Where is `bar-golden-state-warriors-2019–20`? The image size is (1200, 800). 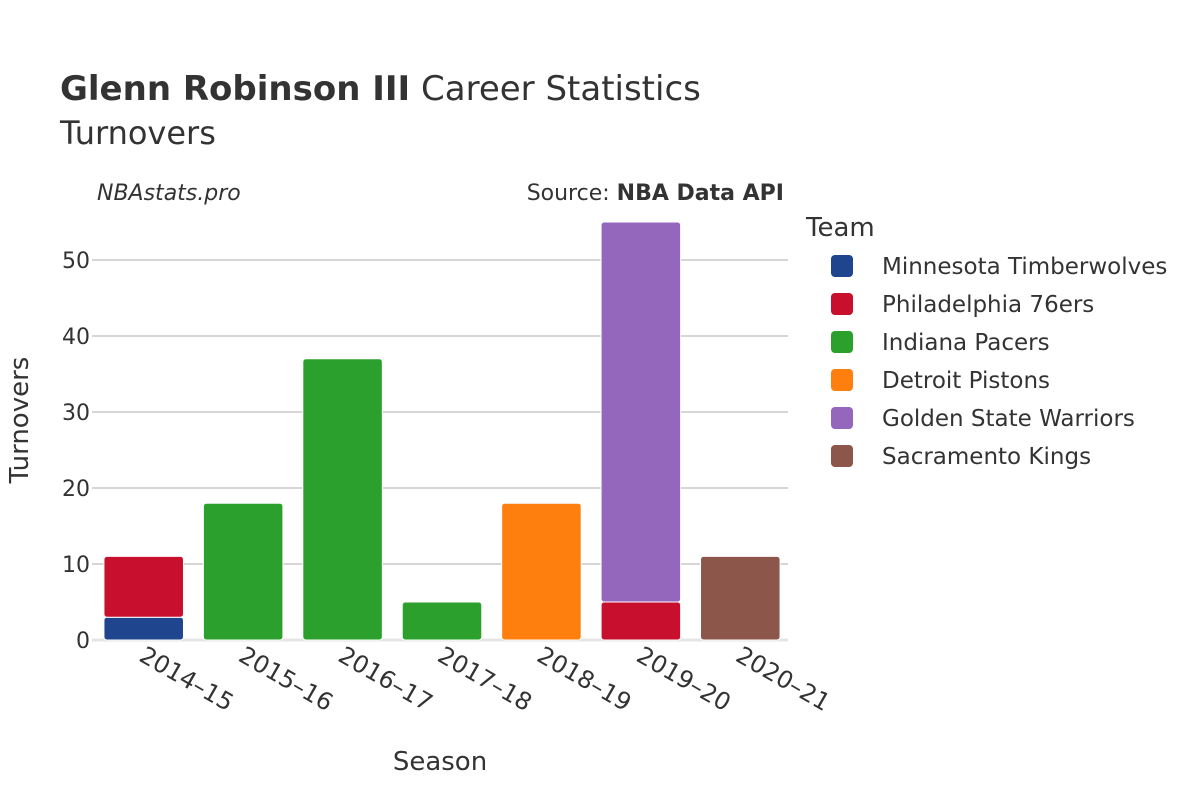
bar-golden-state-warriors-2019–20 is located at coordinates (641, 412).